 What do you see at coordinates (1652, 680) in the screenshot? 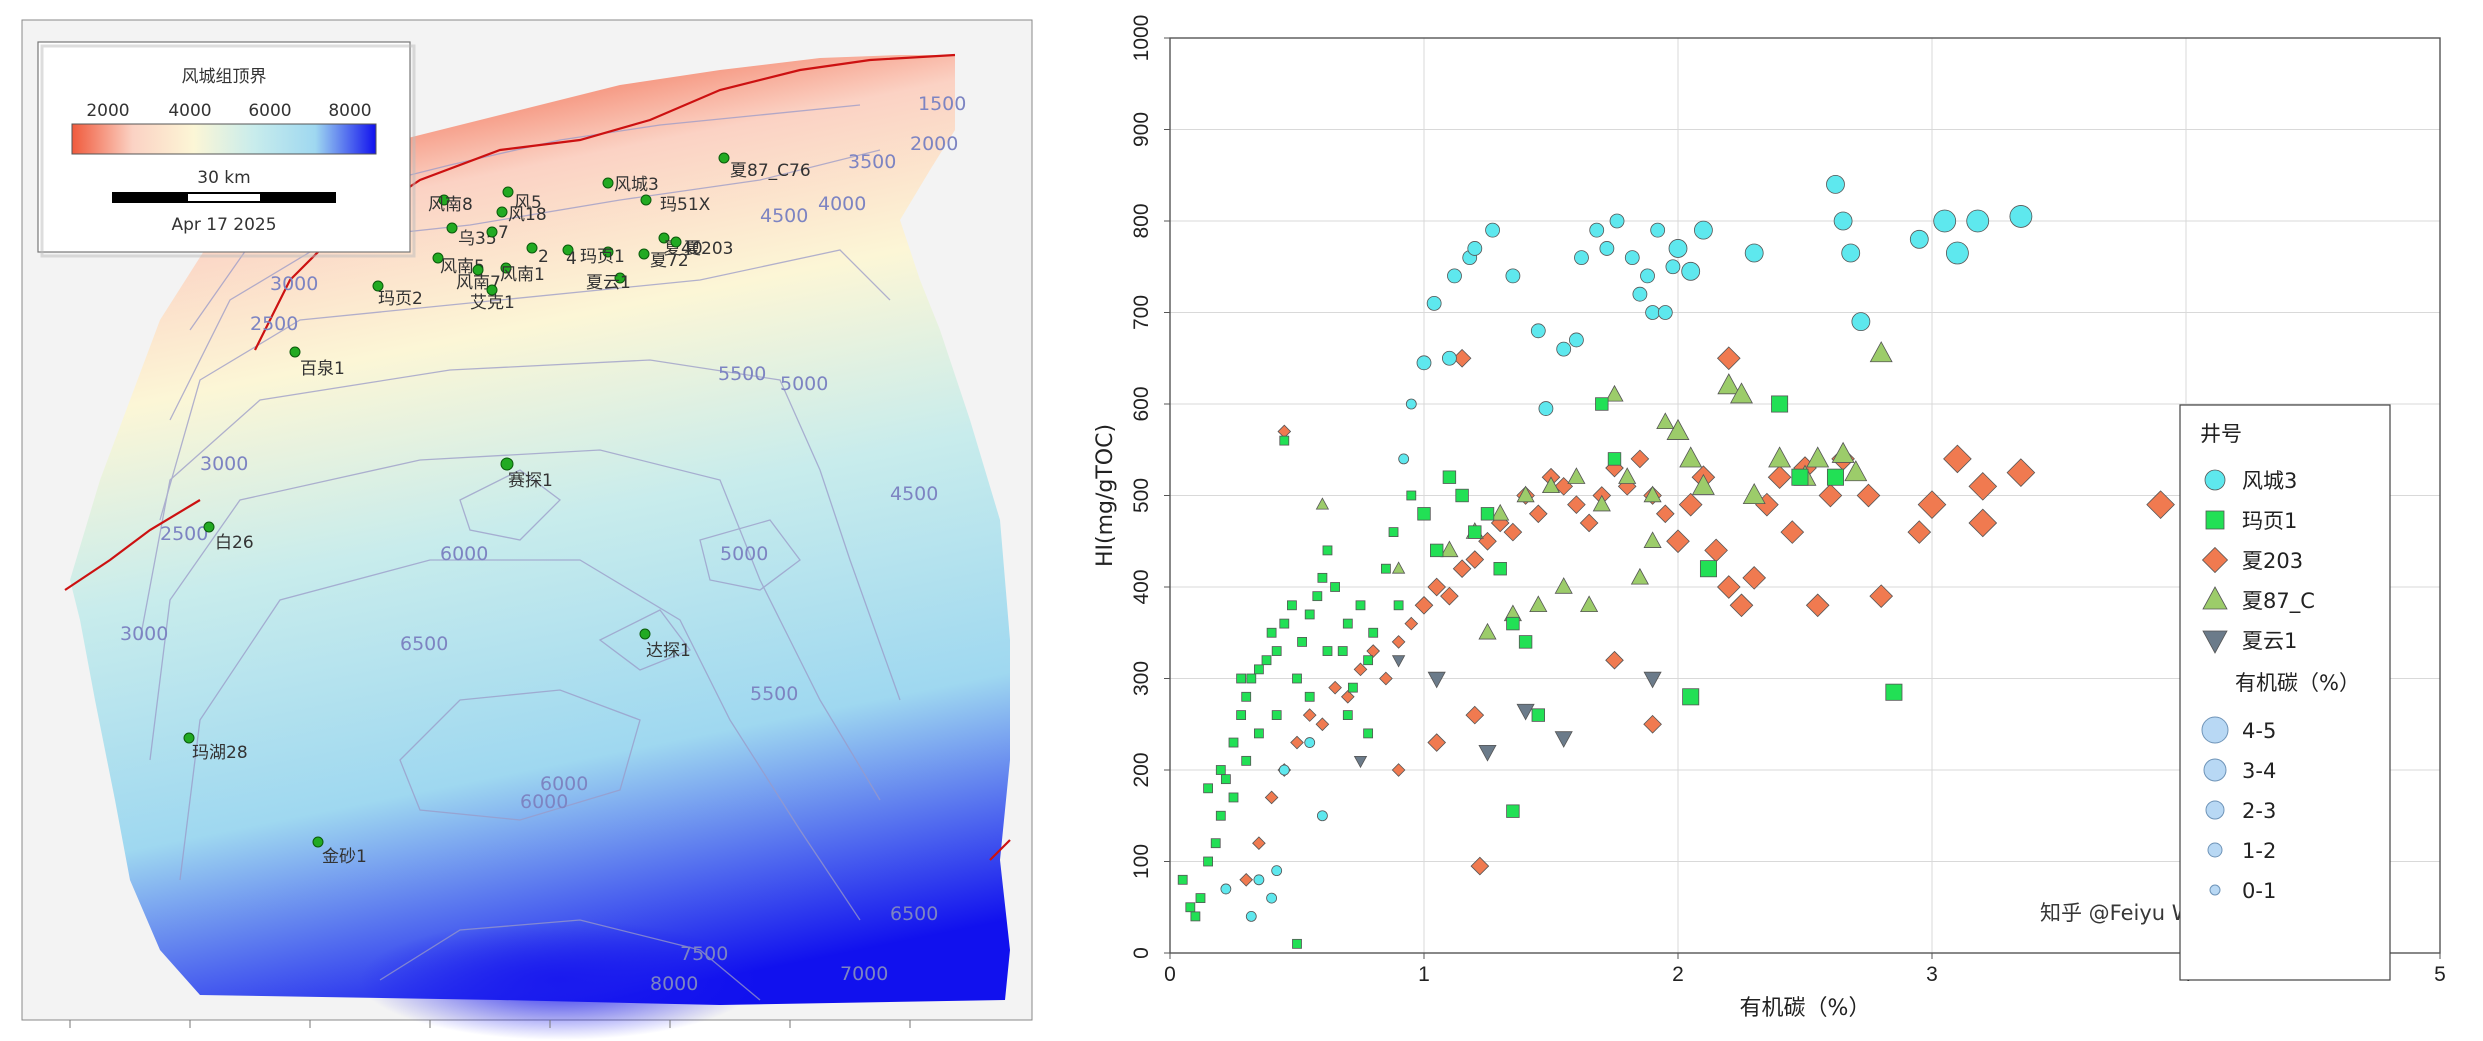
I see `data-point-triangle-down` at bounding box center [1652, 680].